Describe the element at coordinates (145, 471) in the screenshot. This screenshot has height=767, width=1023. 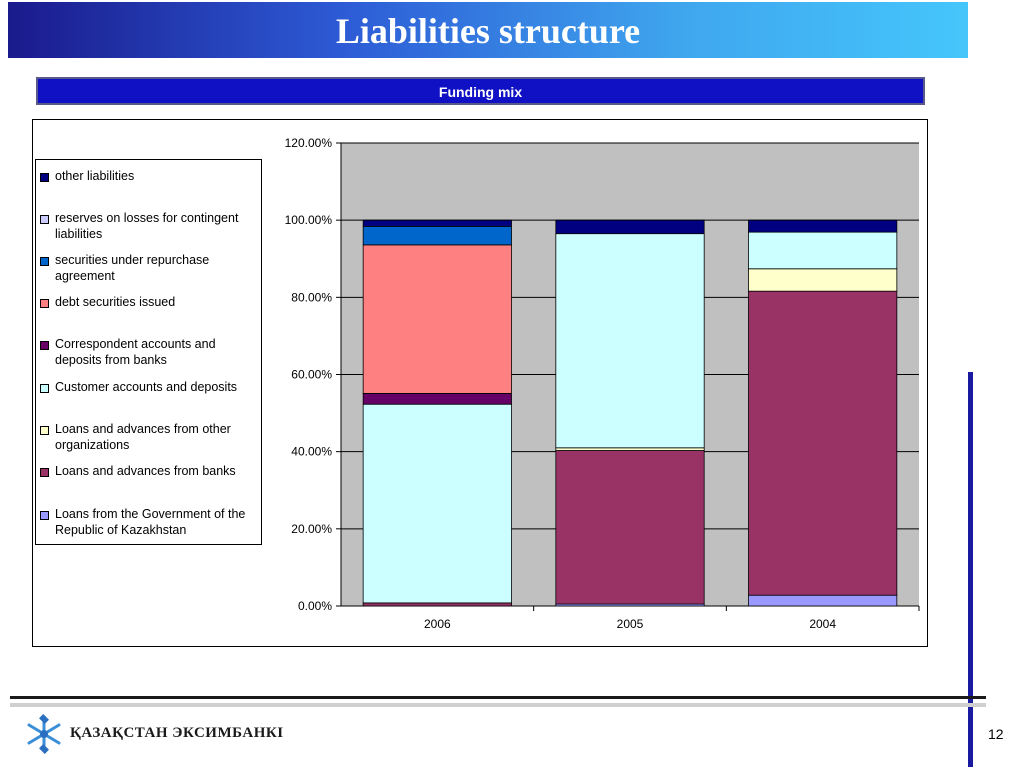
I see `legend-label: Loans and advances from banks` at that location.